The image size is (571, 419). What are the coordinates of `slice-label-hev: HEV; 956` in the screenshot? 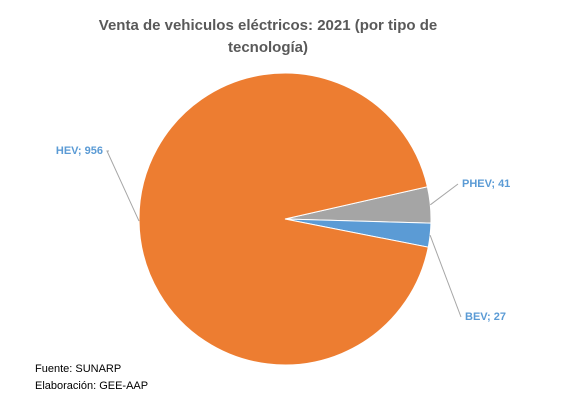 It's located at (79, 151).